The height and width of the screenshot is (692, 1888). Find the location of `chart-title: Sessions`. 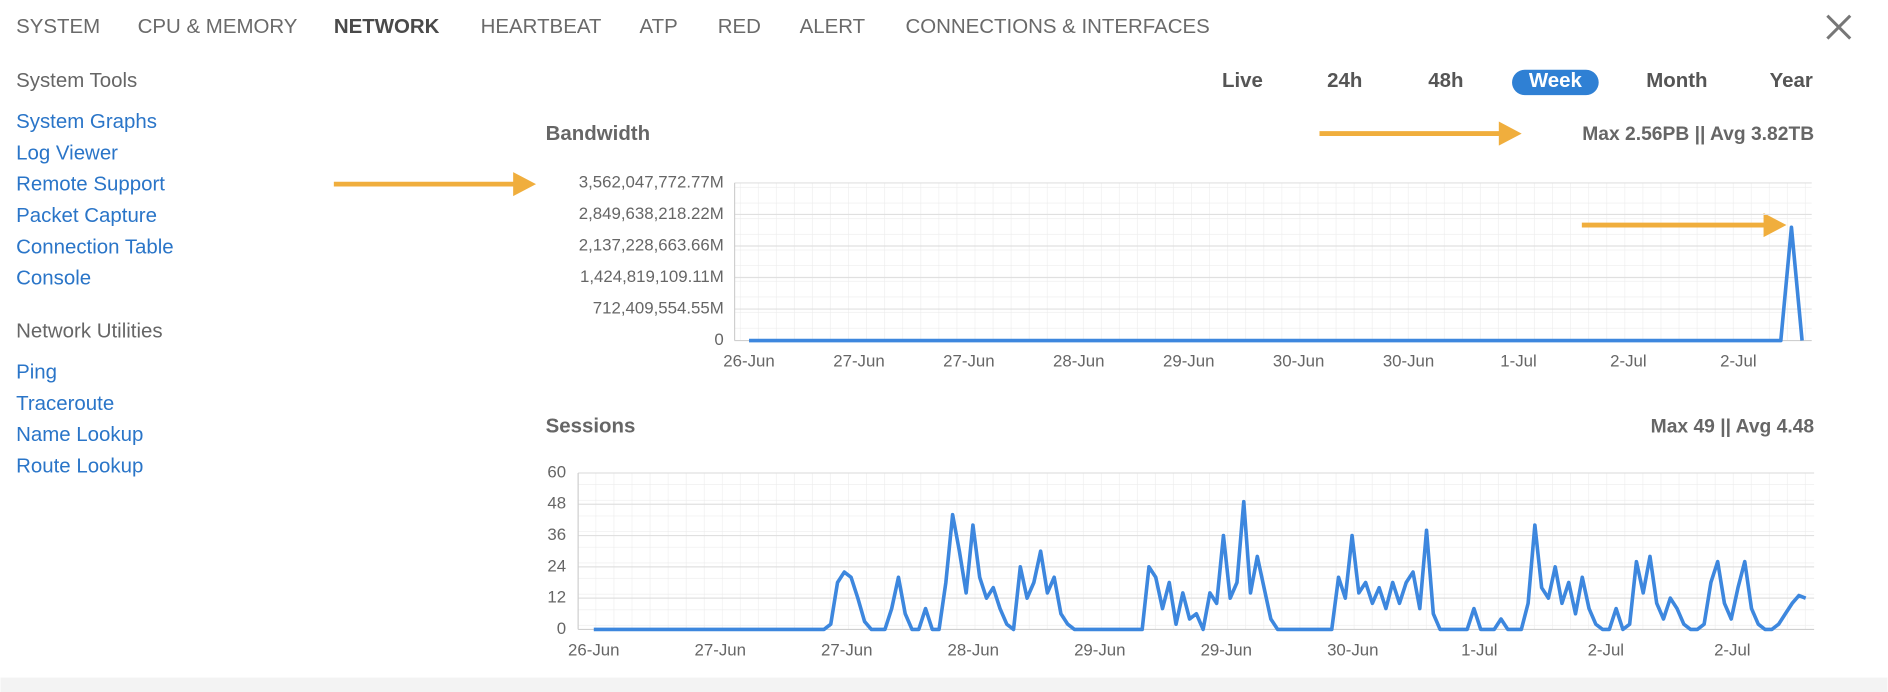

chart-title: Sessions is located at coordinates (591, 426).